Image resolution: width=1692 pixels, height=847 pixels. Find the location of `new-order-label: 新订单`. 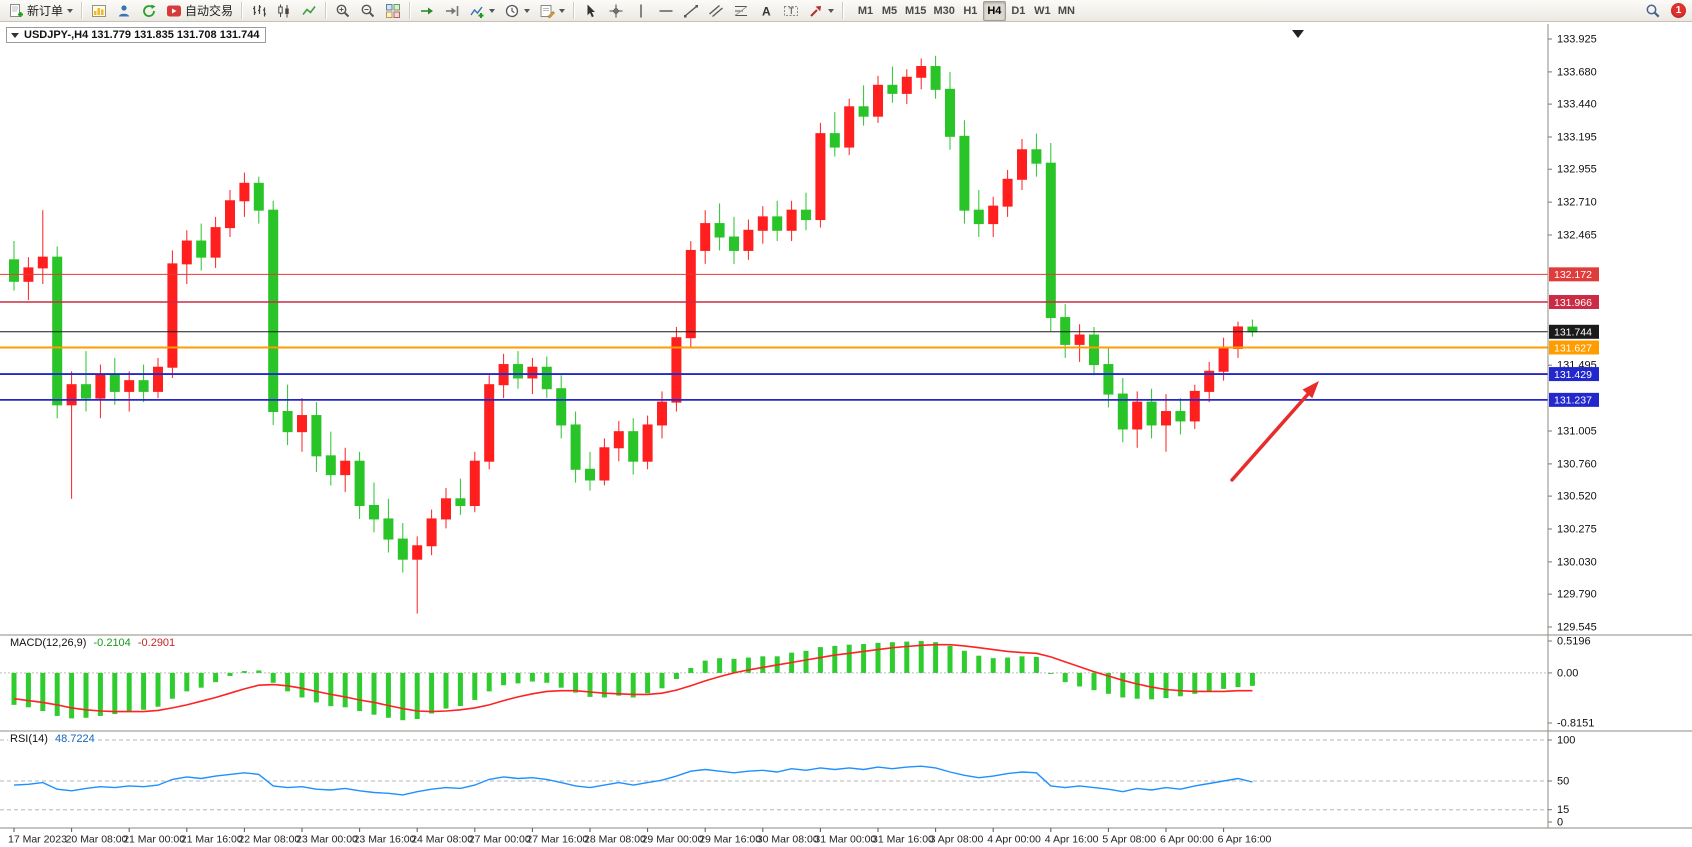

new-order-label: 新订单 is located at coordinates (45, 11).